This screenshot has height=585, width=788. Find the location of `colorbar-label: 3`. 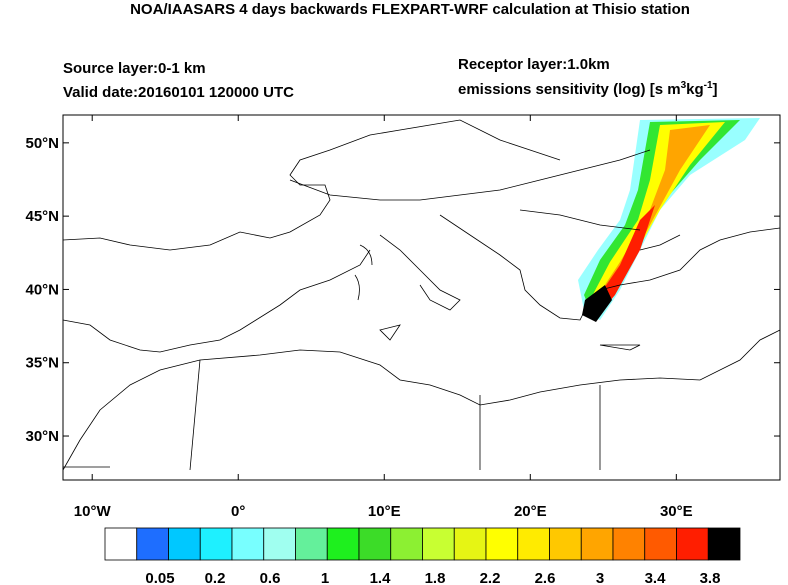

colorbar-label: 3 is located at coordinates (600, 577).